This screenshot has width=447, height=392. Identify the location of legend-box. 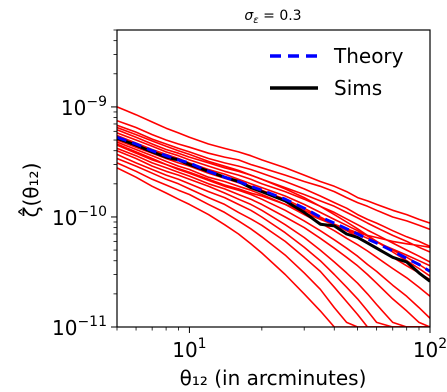
(342, 73).